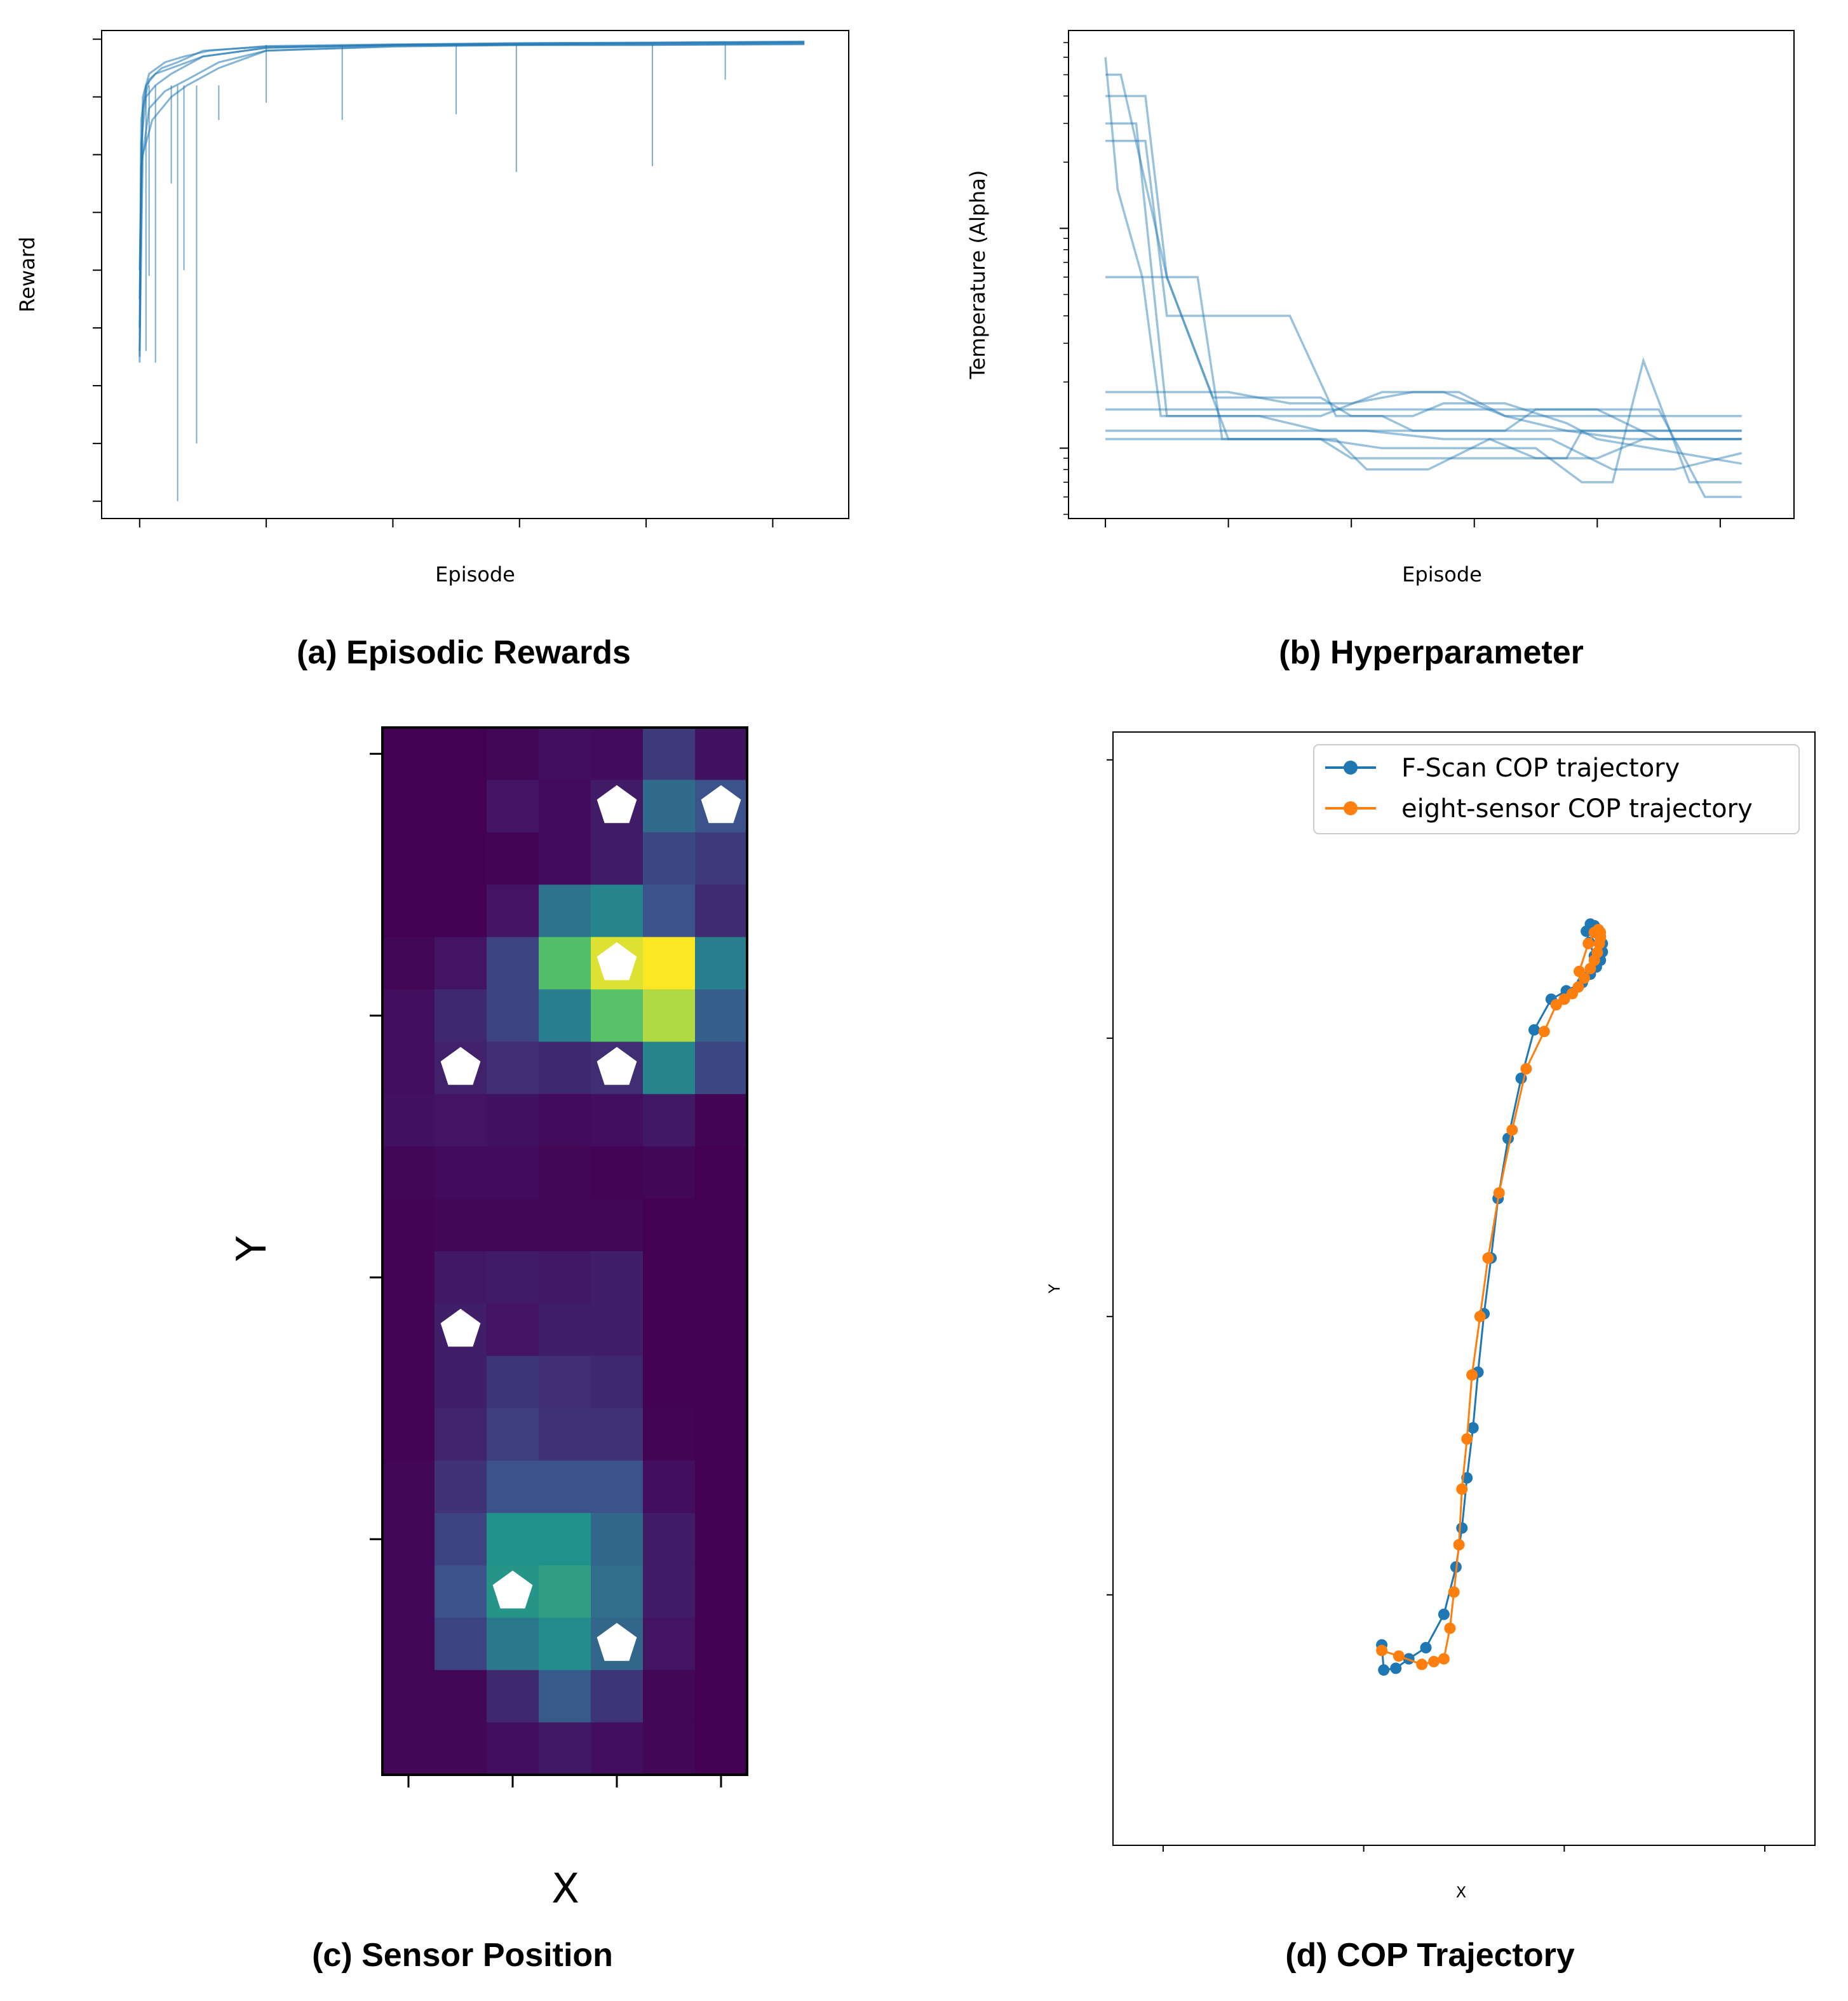 This screenshot has width=1848, height=2001. I want to click on panel-b-series, so click(1423, 277).